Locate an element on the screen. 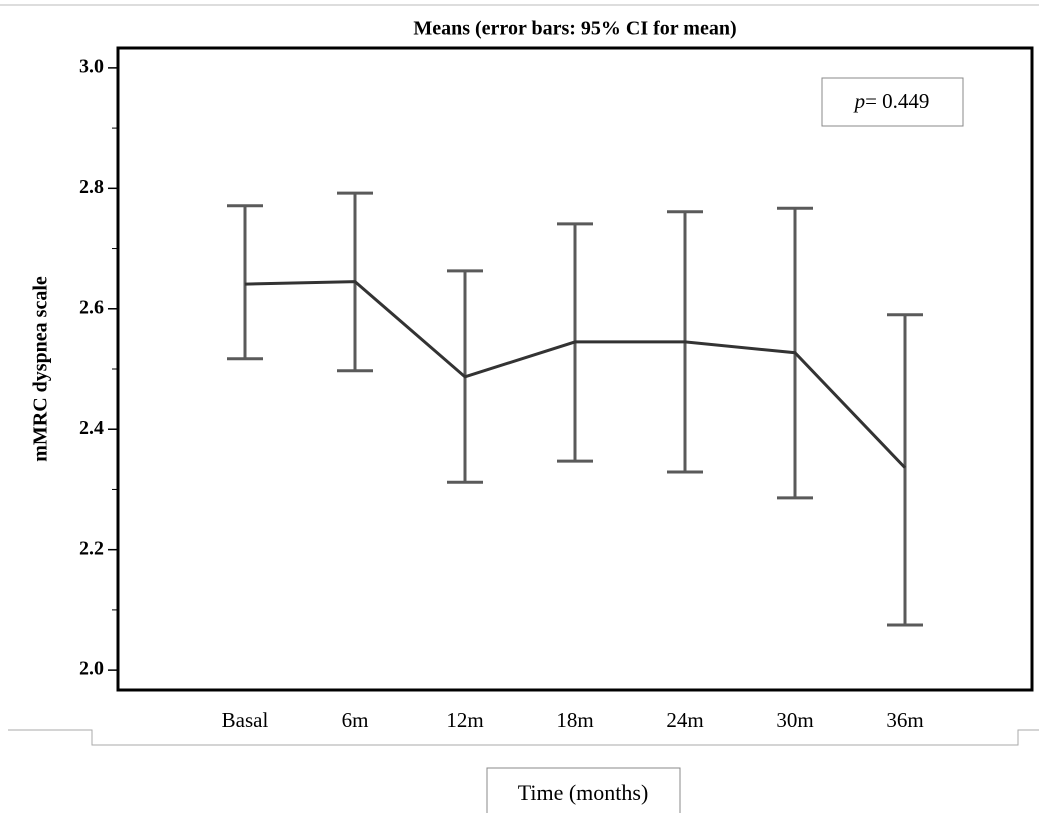  x-tick-label: 12m is located at coordinates (464, 720).